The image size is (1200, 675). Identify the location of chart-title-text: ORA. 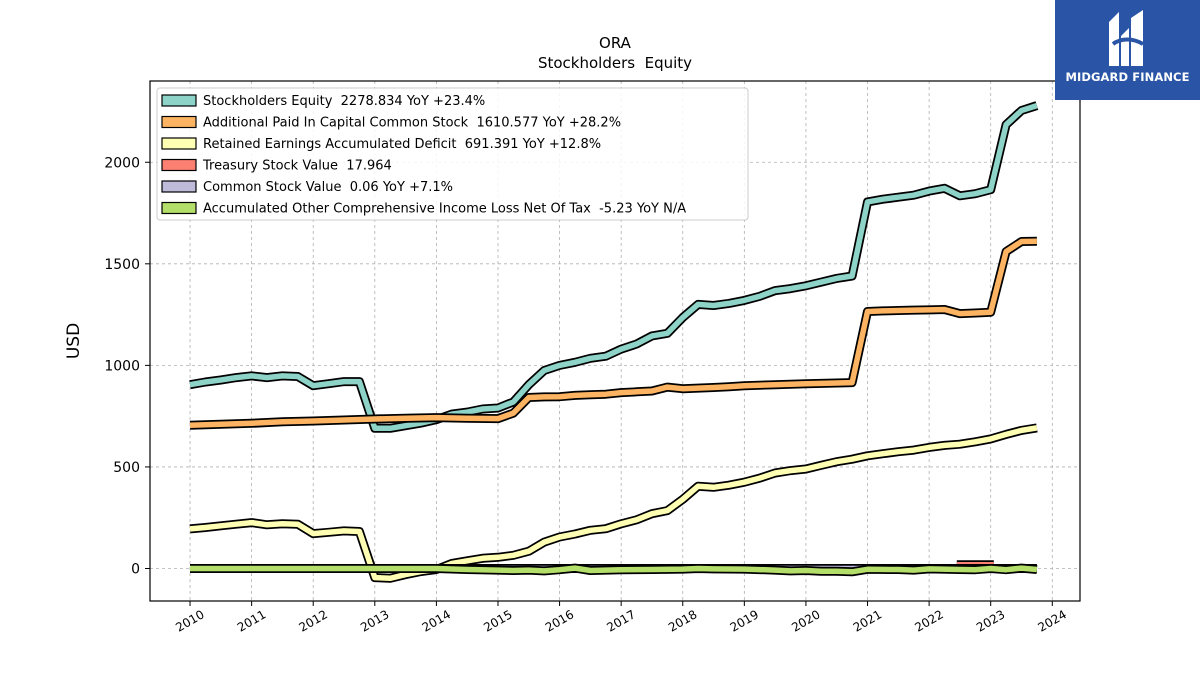
(615, 43).